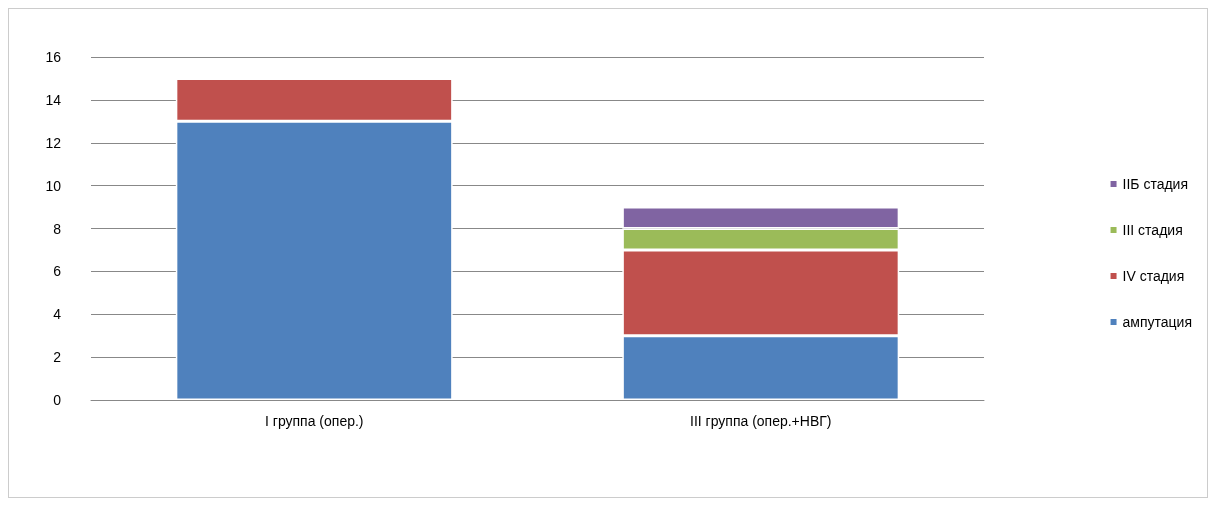 This screenshot has width=1216, height=506. I want to click on y-tick-label: 6, so click(57, 271).